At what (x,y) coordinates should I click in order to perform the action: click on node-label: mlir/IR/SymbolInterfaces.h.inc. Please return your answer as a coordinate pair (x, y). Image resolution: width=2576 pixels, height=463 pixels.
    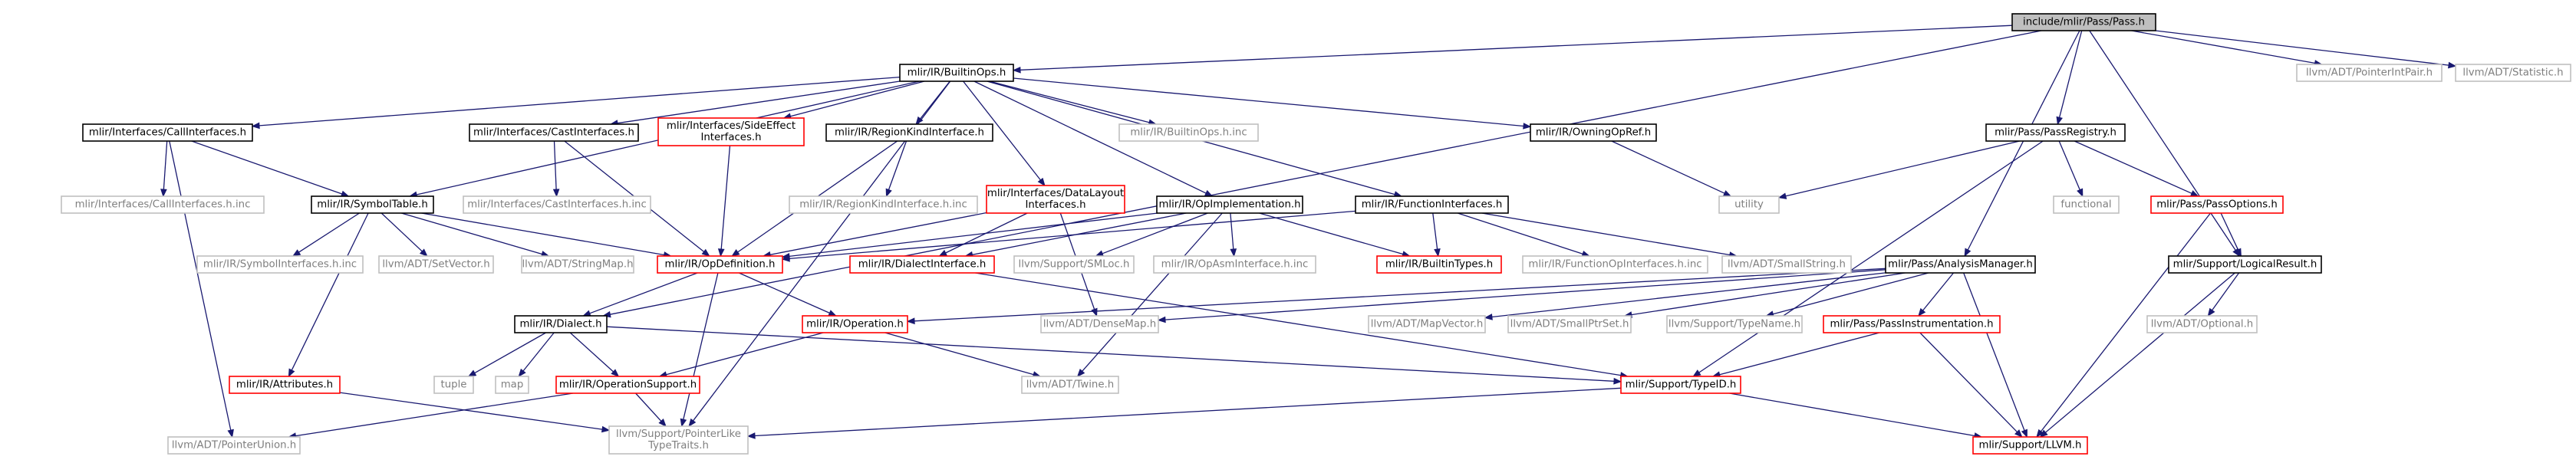
    Looking at the image, I should click on (280, 265).